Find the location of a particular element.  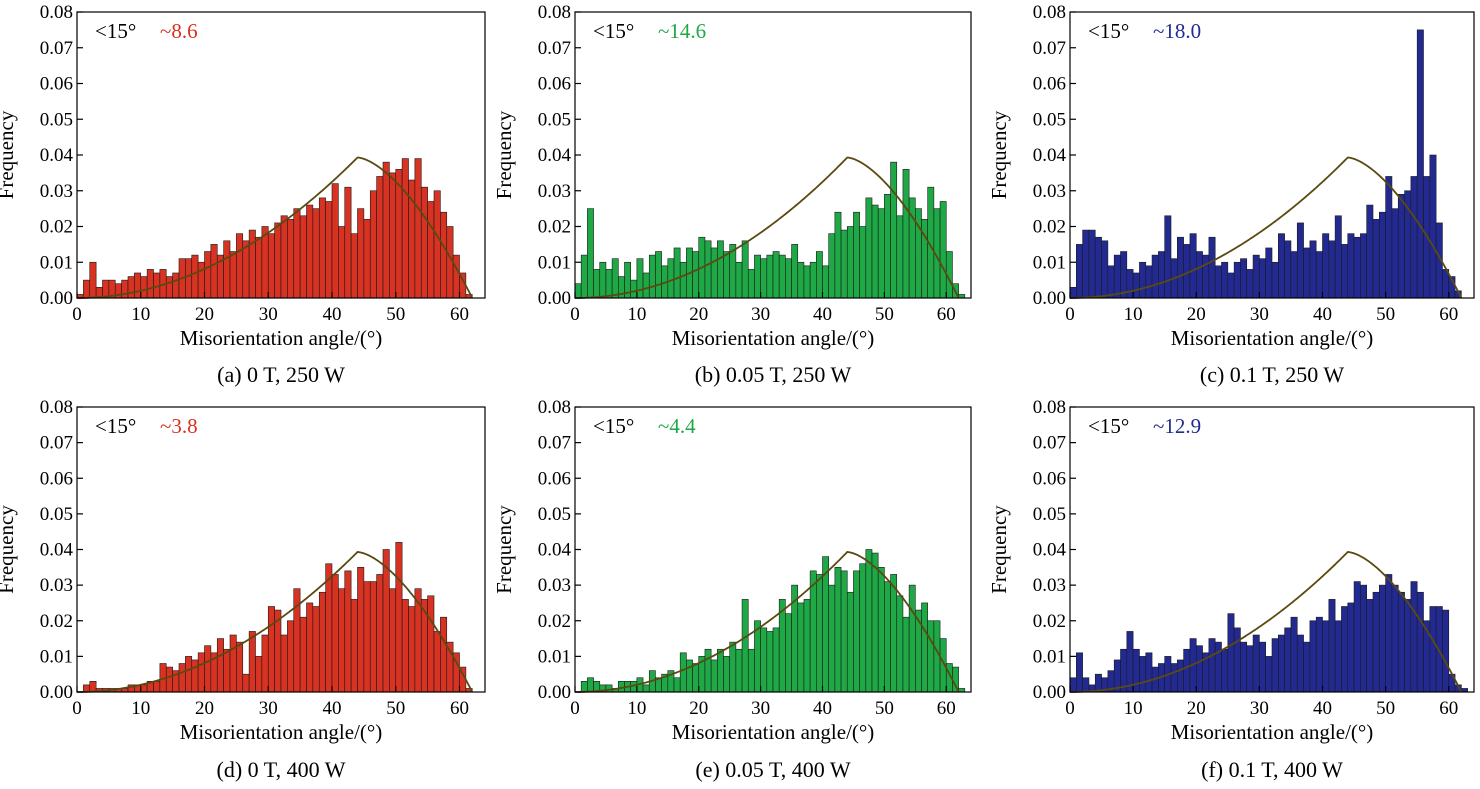

y-axis-title: Frequency is located at coordinates (9, 154).